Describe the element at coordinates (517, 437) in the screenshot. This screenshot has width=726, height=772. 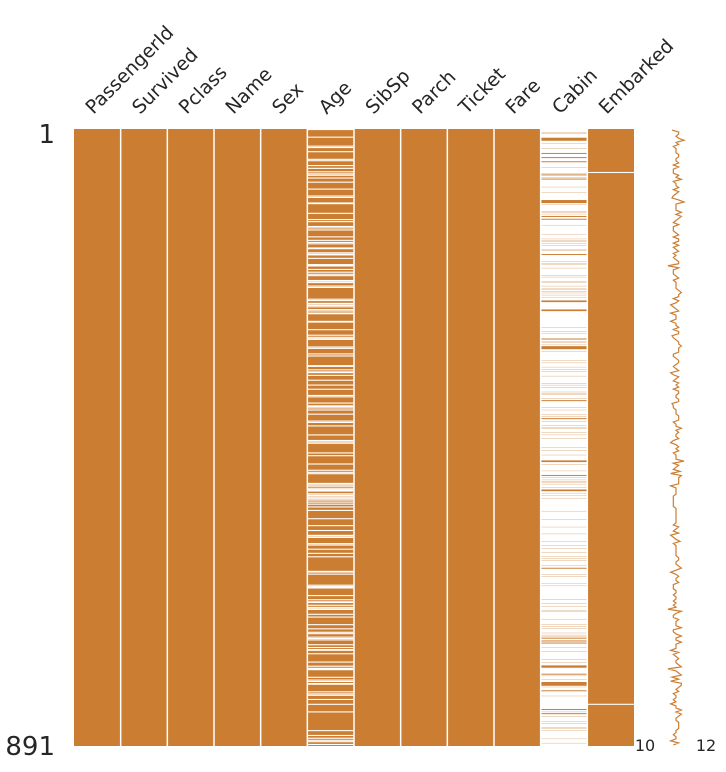
I see `column-fare` at that location.